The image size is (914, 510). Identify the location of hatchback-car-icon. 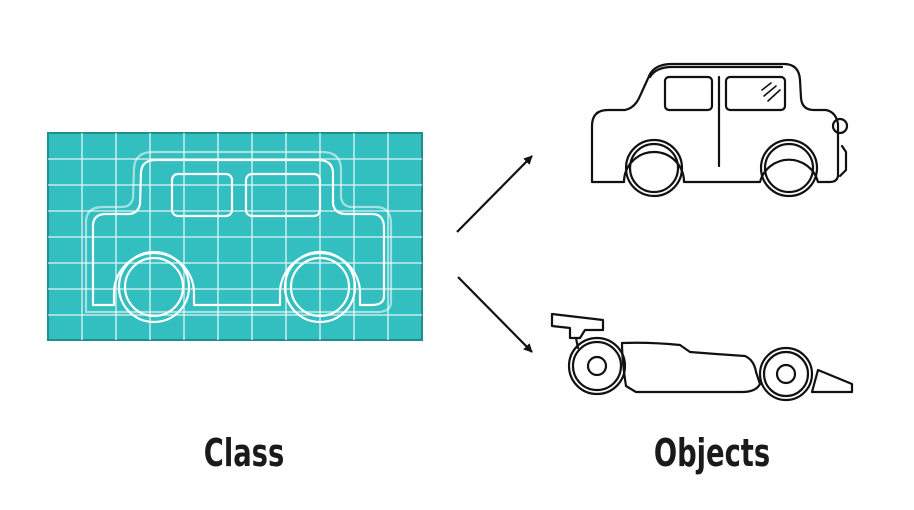
(719, 130).